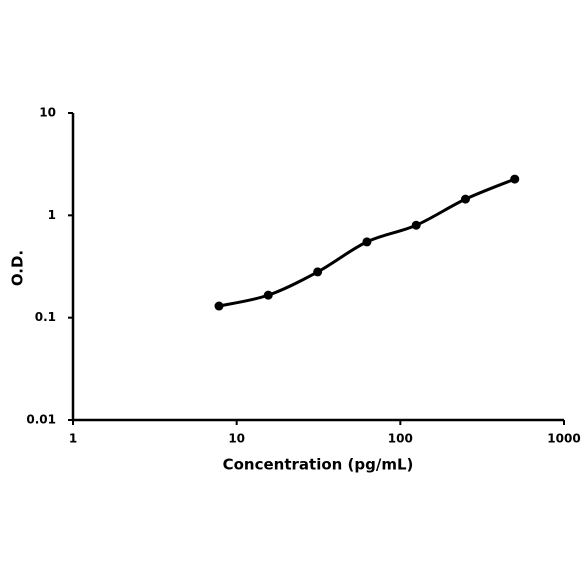  I want to click on y-tick-label: 0.01, so click(41, 420).